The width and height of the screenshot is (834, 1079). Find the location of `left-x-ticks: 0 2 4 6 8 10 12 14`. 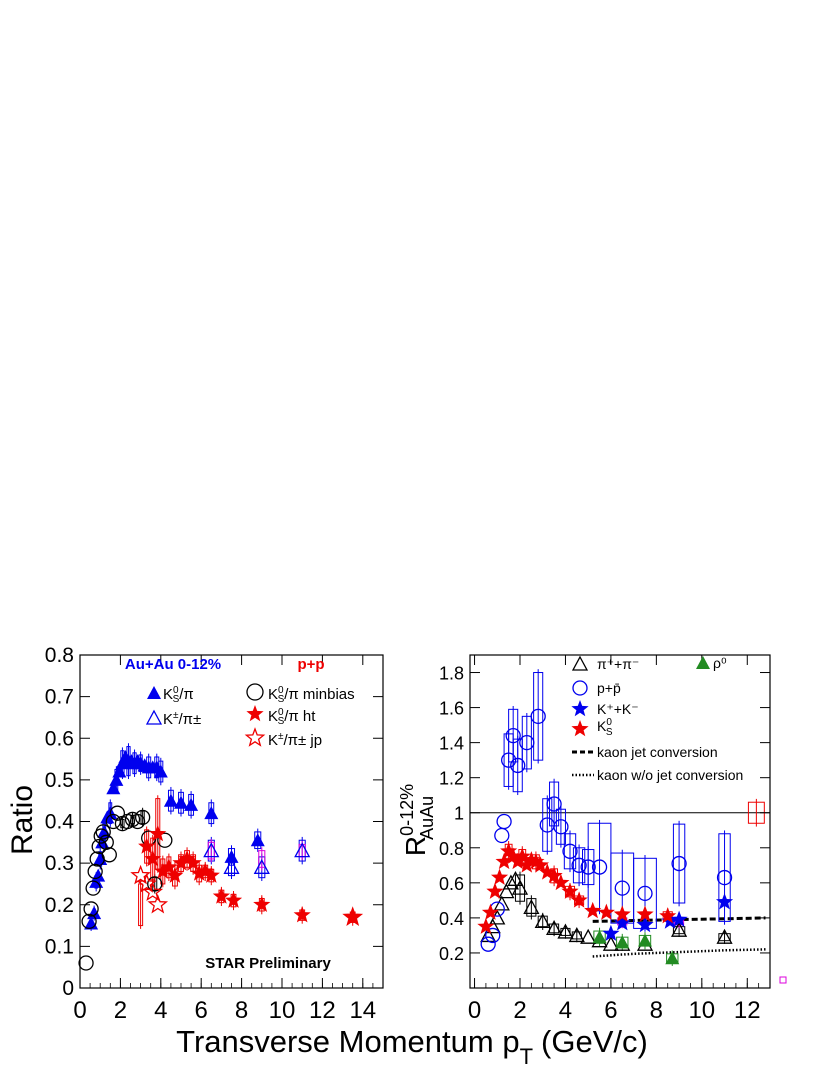

left-x-ticks: 0 2 4 6 8 10 12 14 is located at coordinates (228, 839).